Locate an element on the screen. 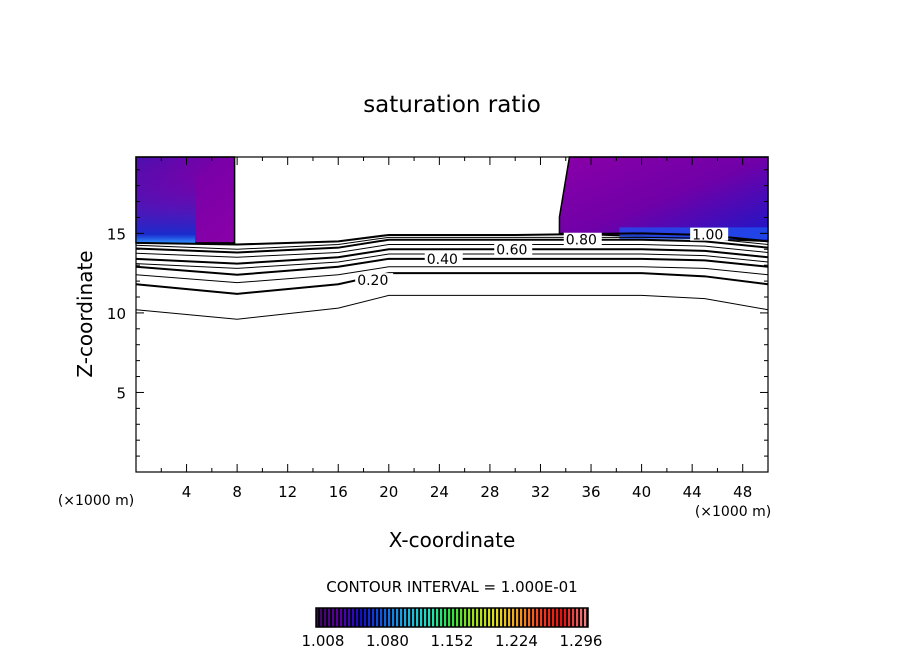  x-tick-label: 8 is located at coordinates (237, 492).